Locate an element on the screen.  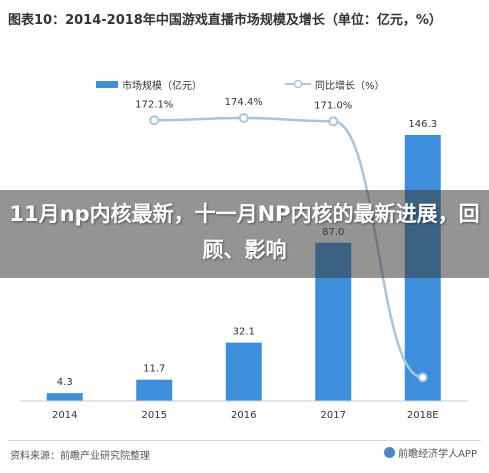
growth-label-2016: 174.4% is located at coordinates (244, 102).